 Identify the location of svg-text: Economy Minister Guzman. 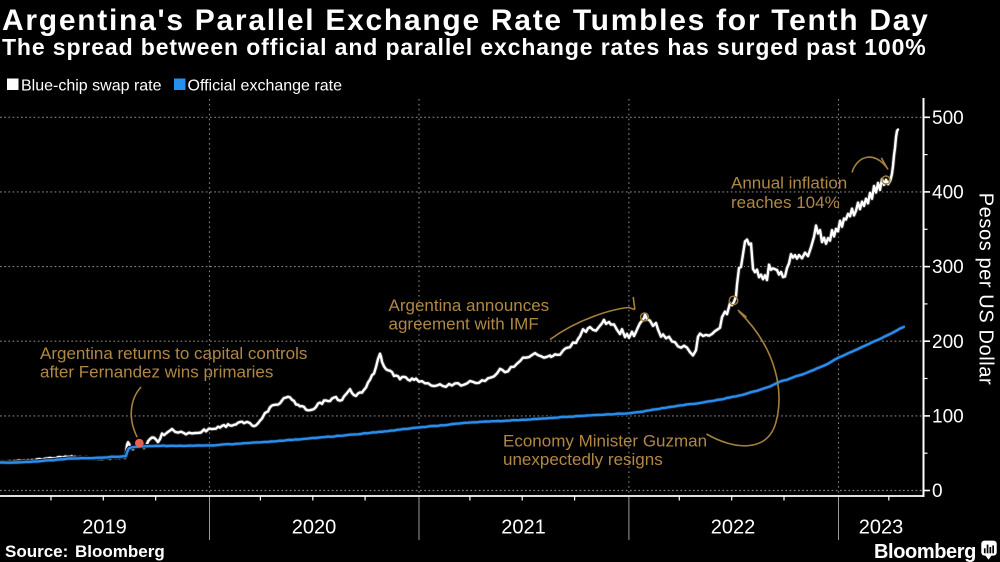
(605, 441).